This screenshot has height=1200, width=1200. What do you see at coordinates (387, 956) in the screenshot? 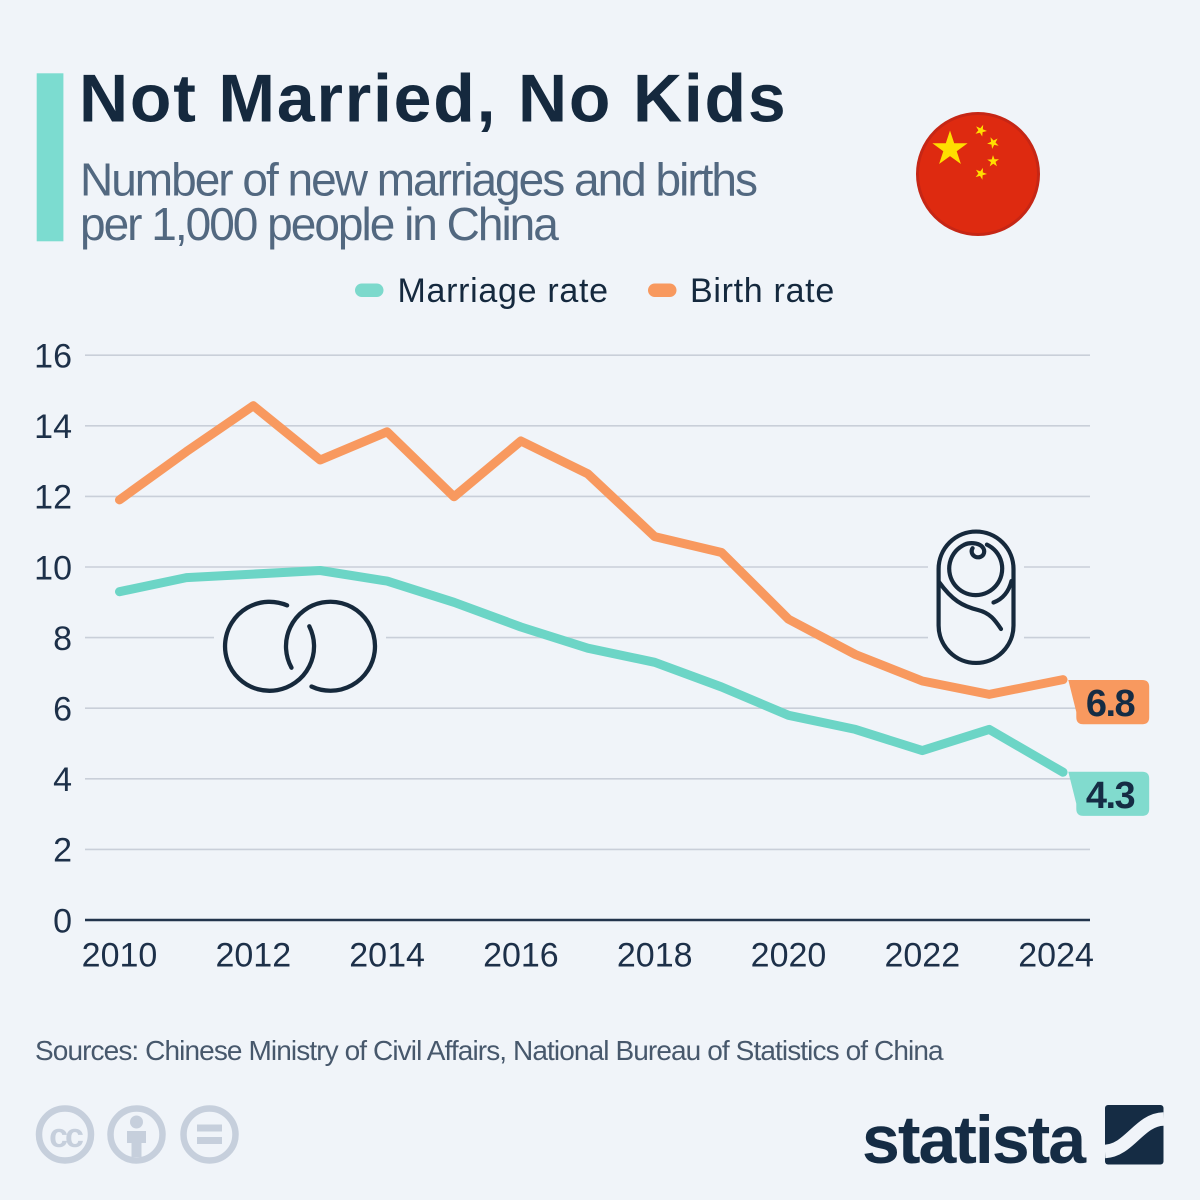
I see `svg-text: 2014` at bounding box center [387, 956].